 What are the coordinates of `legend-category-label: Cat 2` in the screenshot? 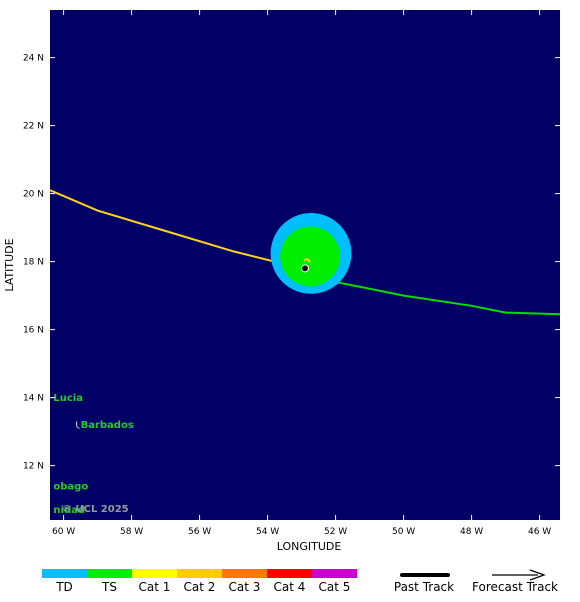 It's located at (200, 587).